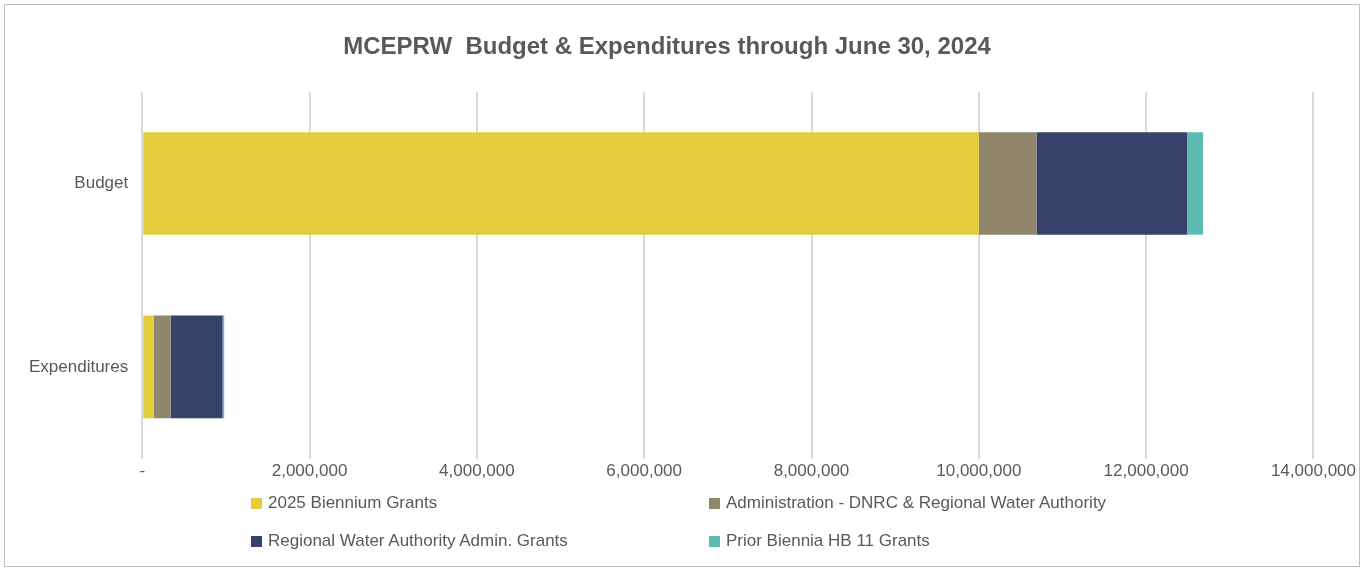  Describe the element at coordinates (418, 541) in the screenshot. I see `legend-label: Regional Water Authority Admin. Grants` at that location.